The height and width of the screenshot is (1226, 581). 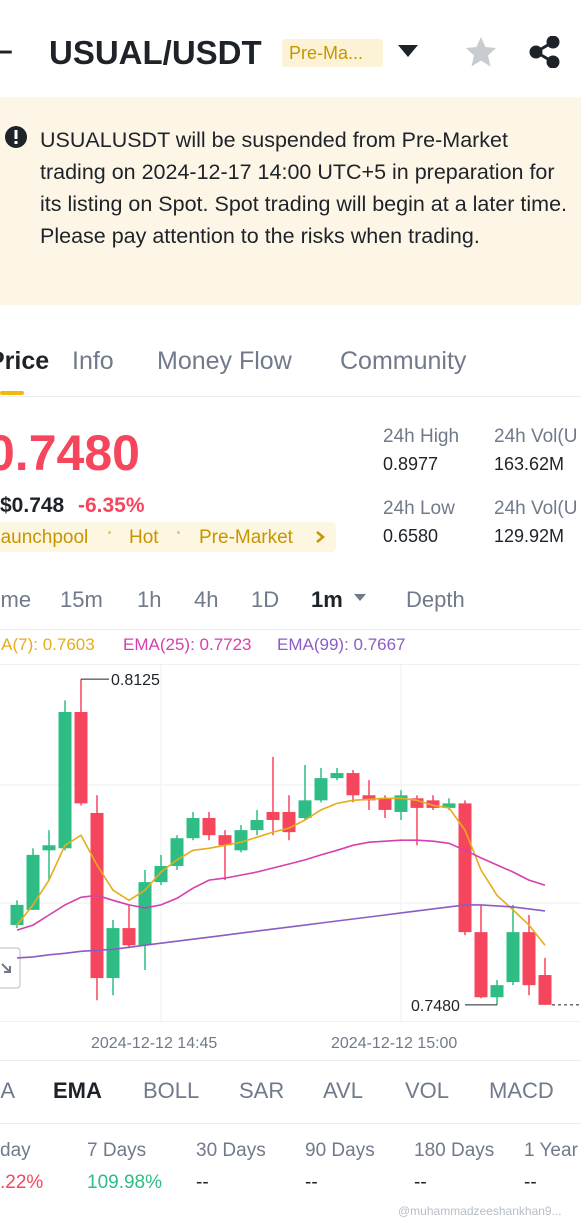 I want to click on fiat-price: $0.748, so click(x=32, y=505).